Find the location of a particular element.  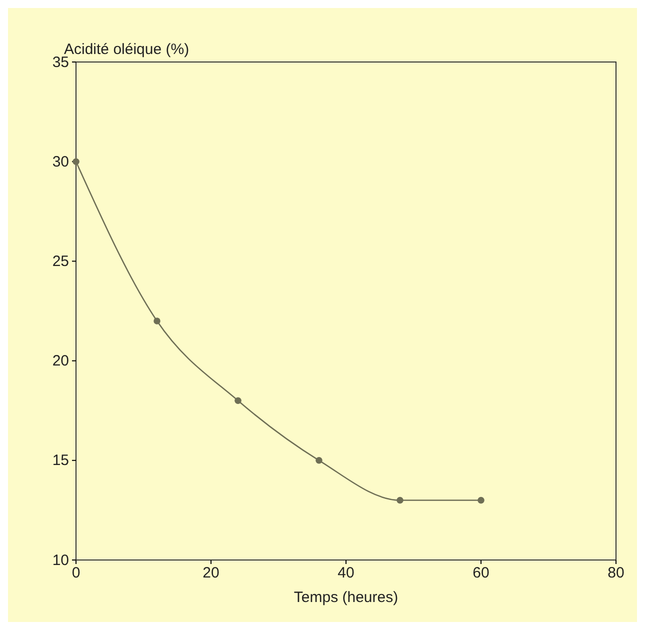

x-tick-label: 40 is located at coordinates (346, 573).